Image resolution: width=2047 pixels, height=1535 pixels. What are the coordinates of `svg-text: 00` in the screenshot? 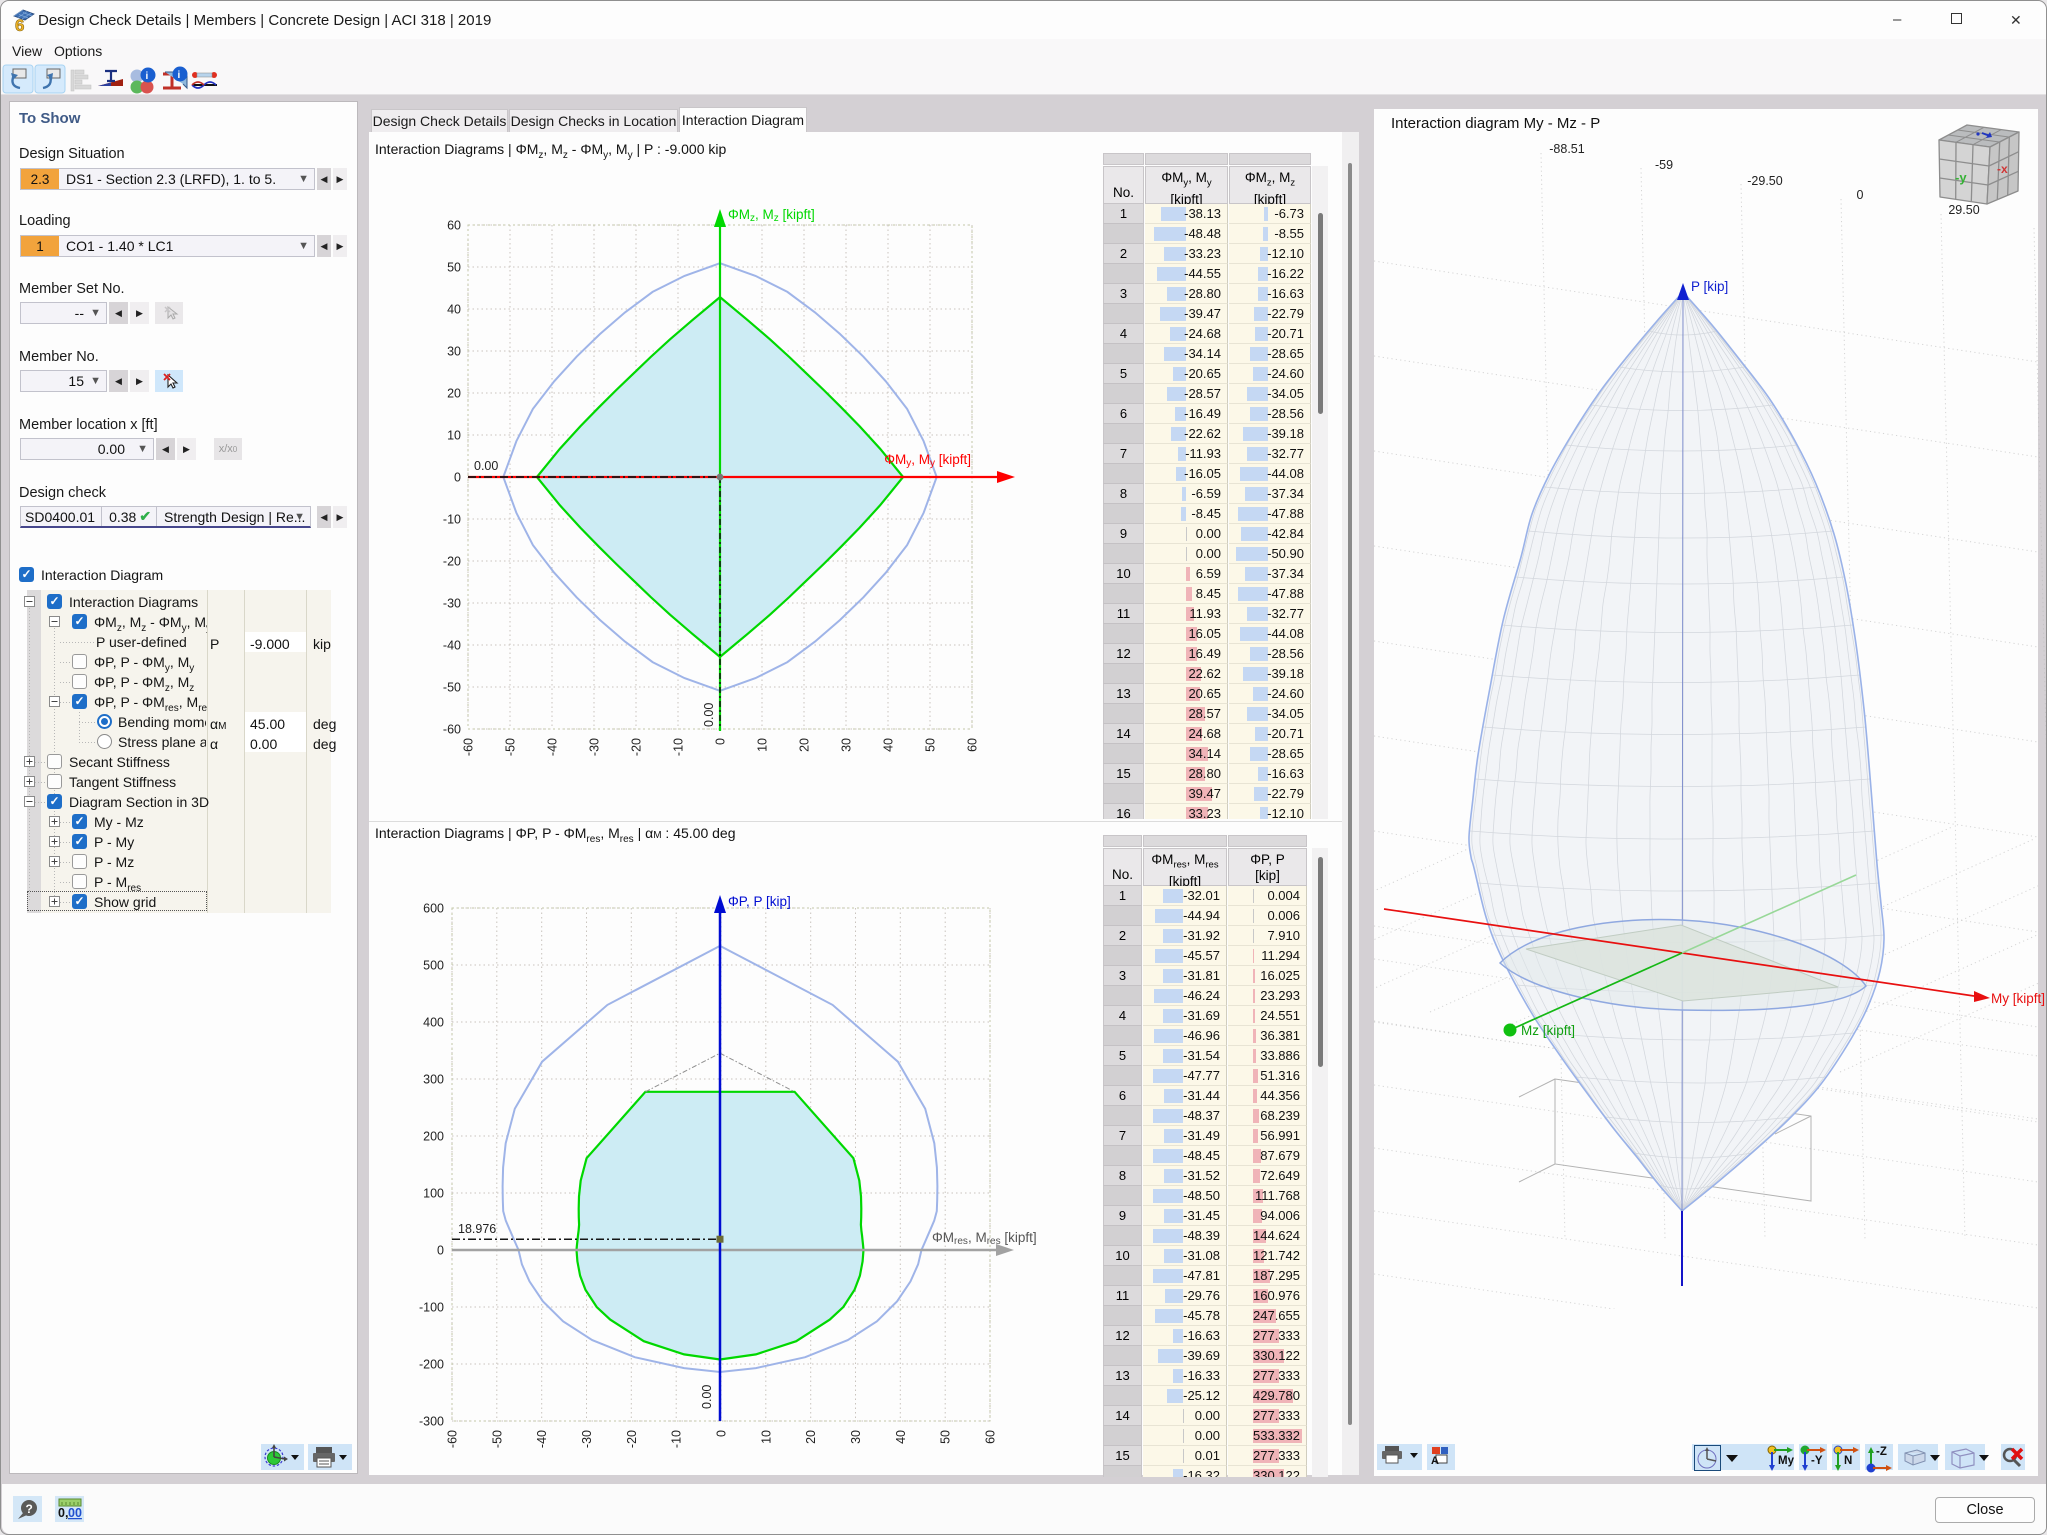 It's located at (75, 1513).